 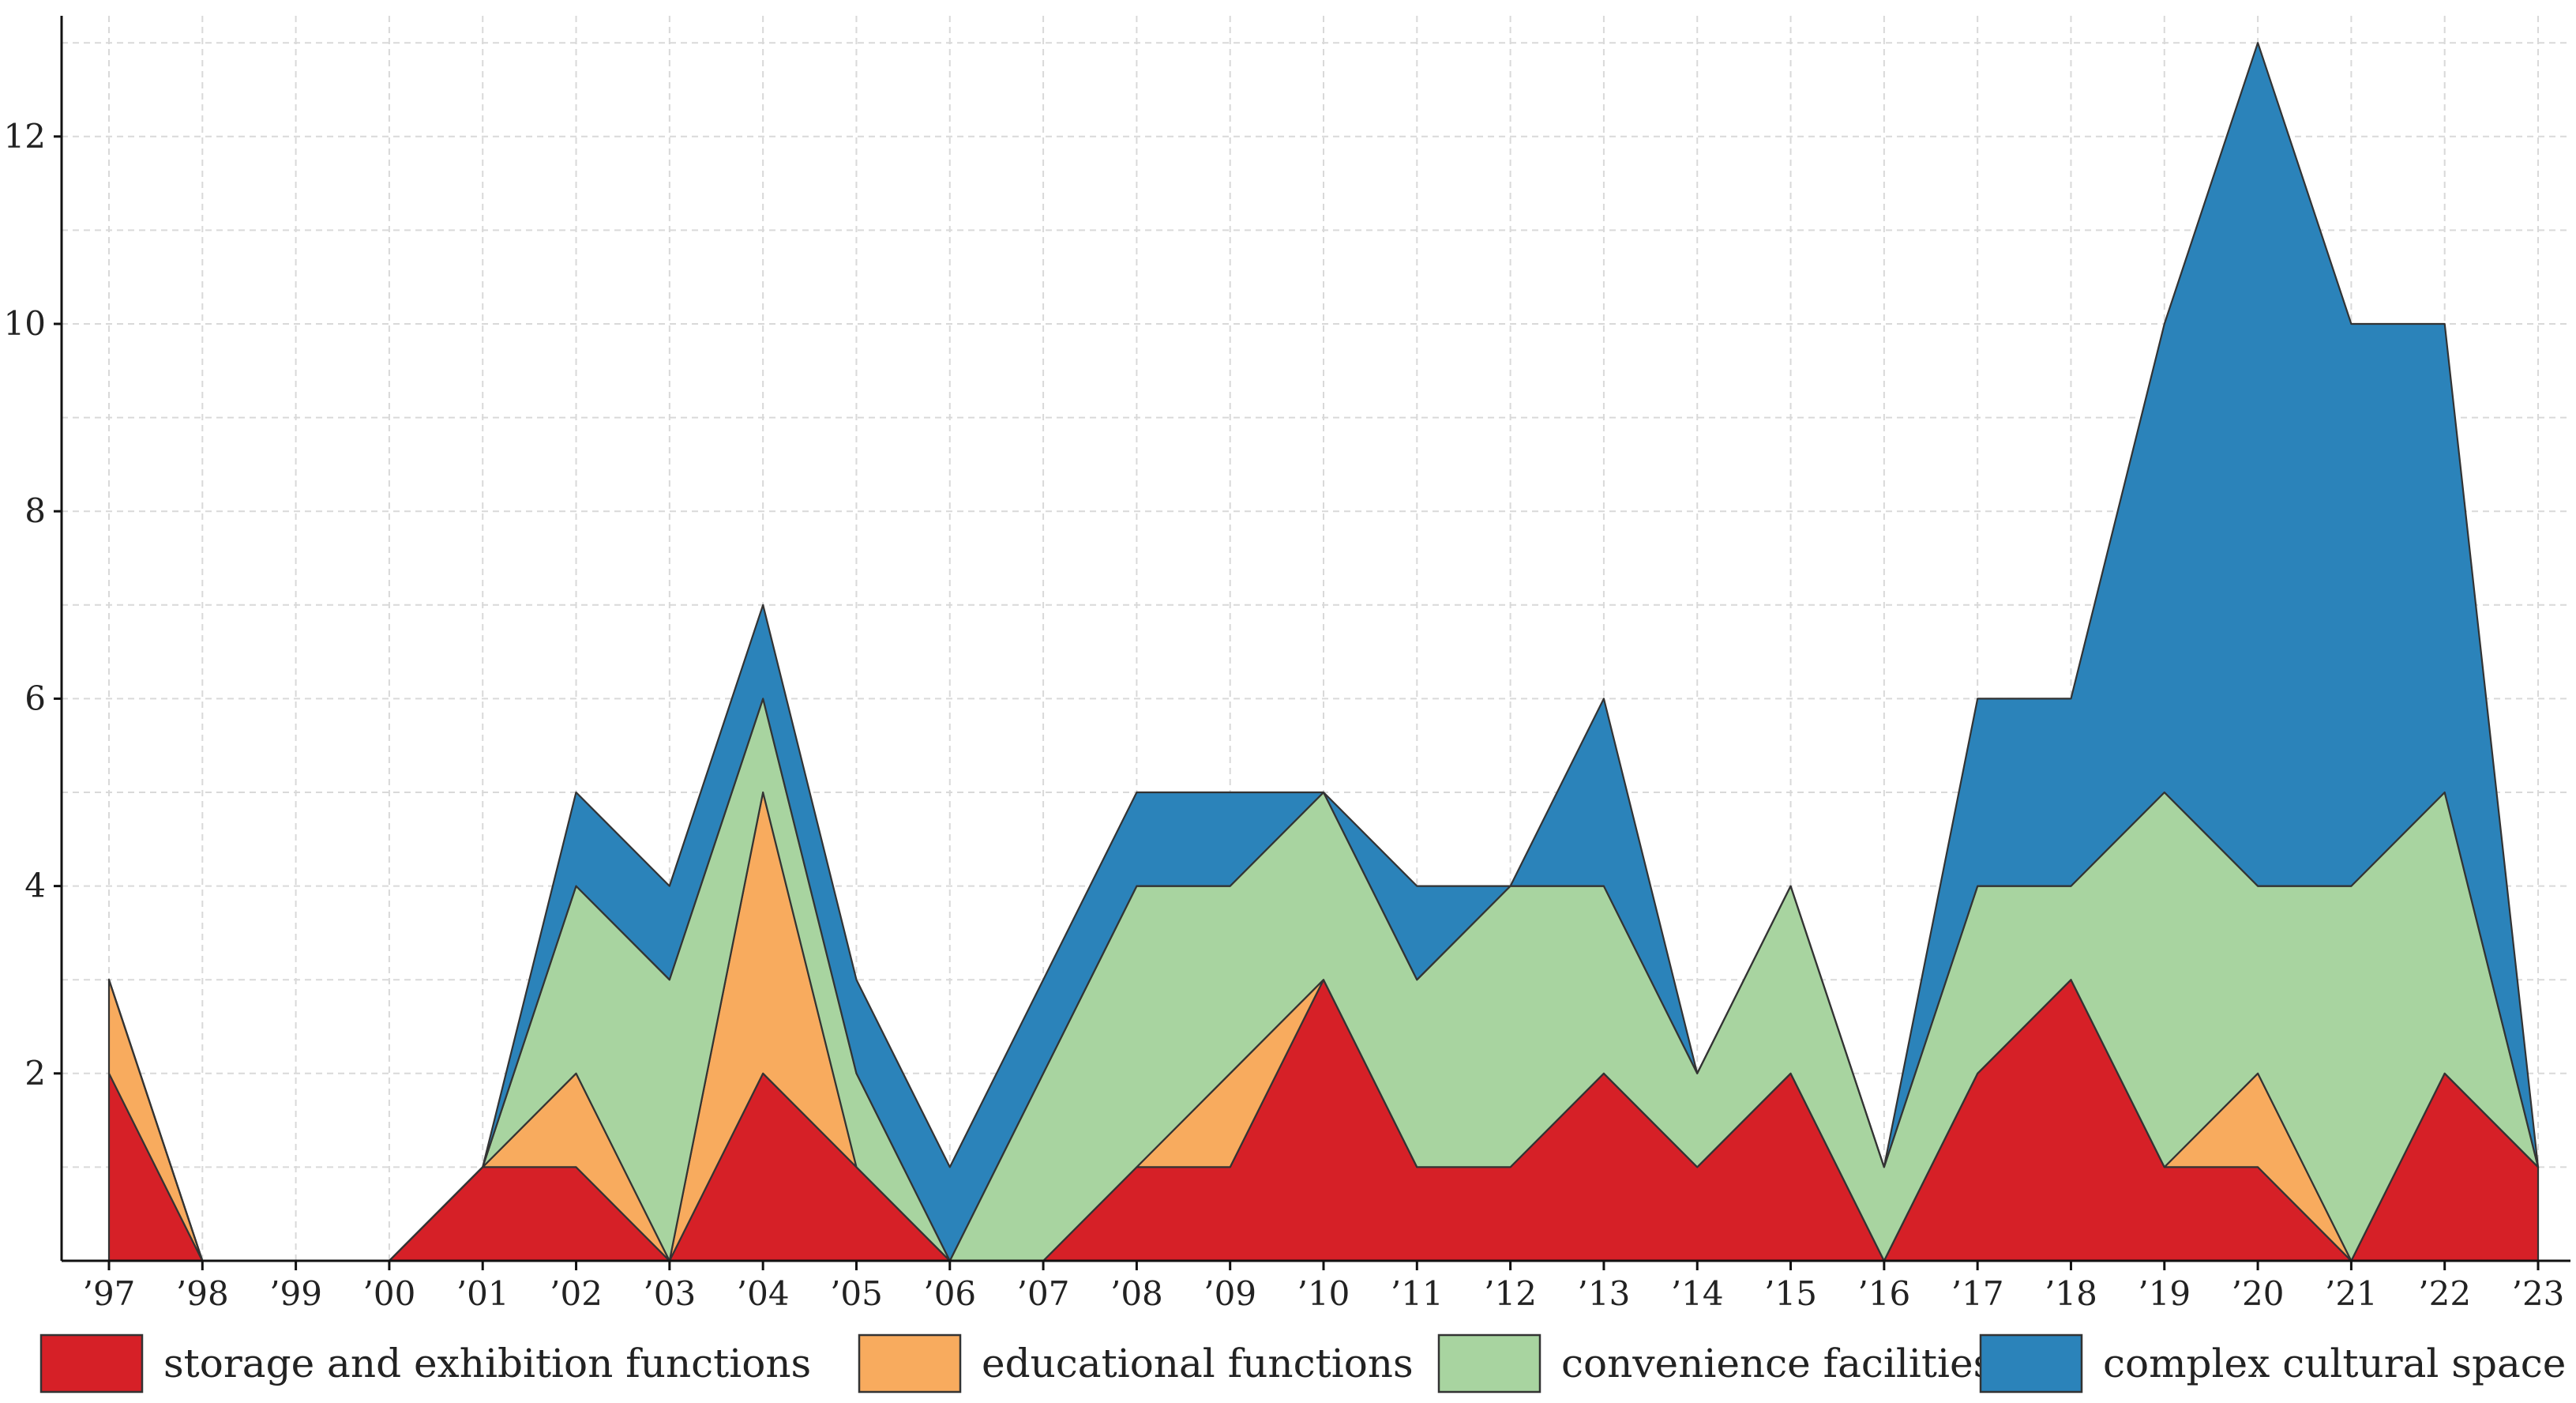 I want to click on y-tick-label: 2, so click(x=35, y=1073).